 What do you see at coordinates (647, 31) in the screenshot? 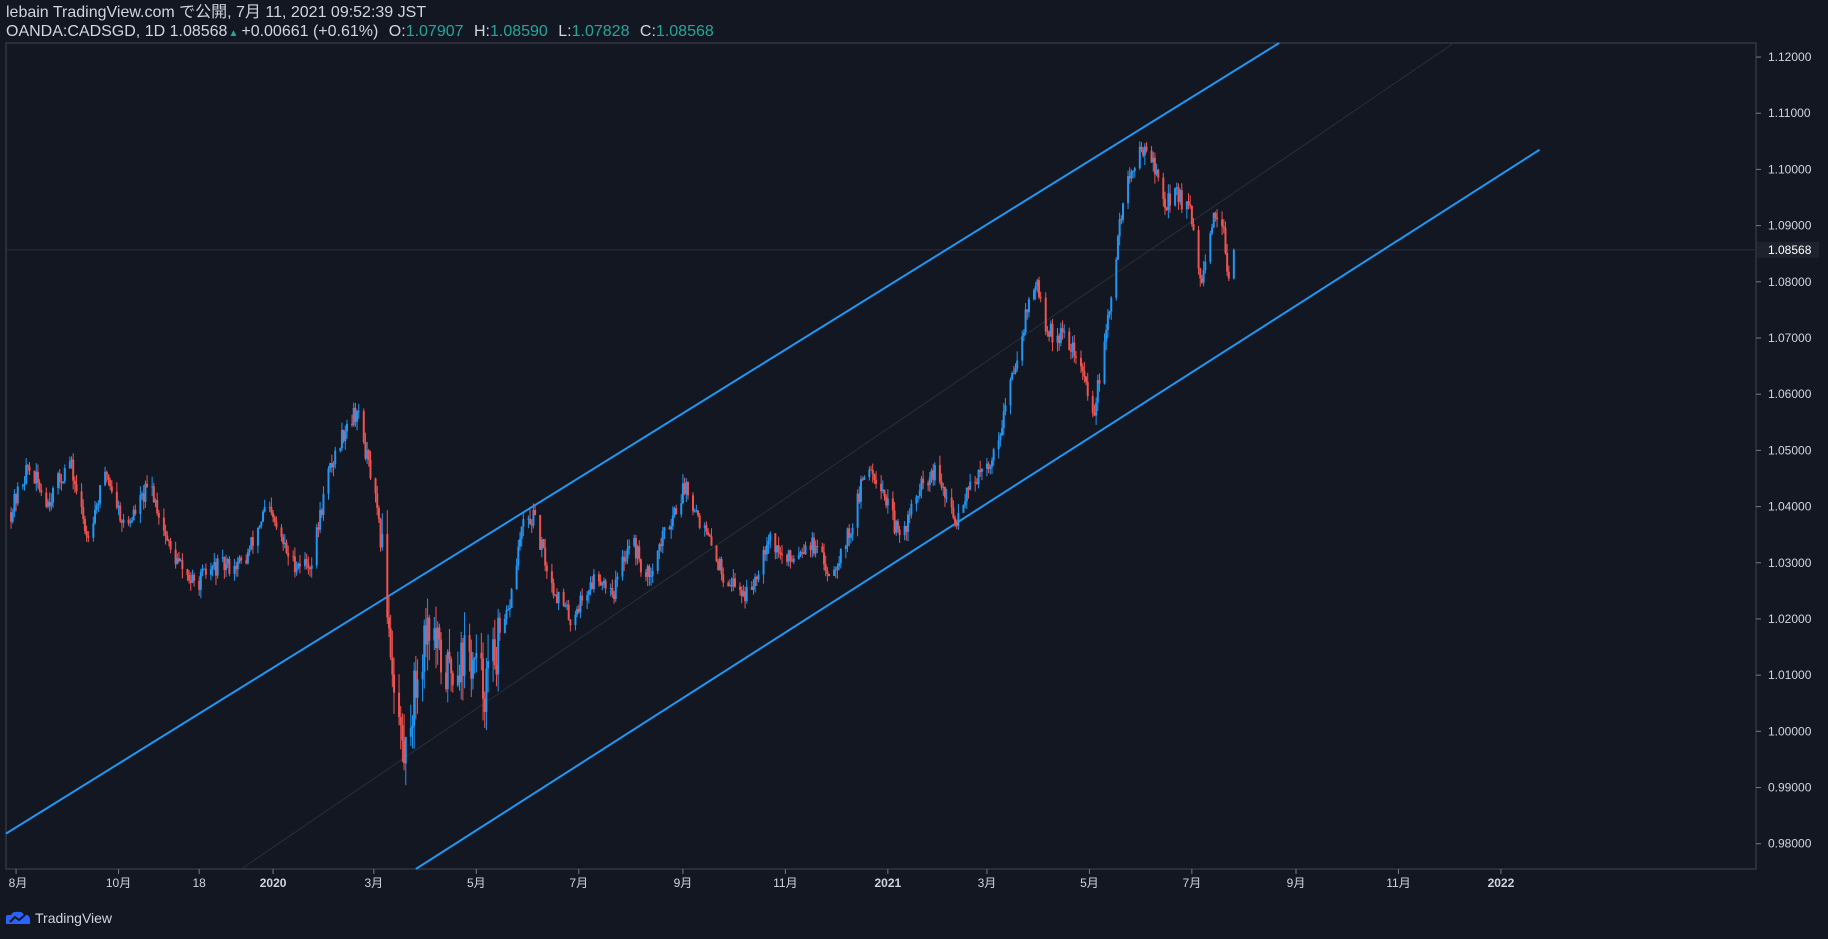
I see `close-label: C:` at bounding box center [647, 31].